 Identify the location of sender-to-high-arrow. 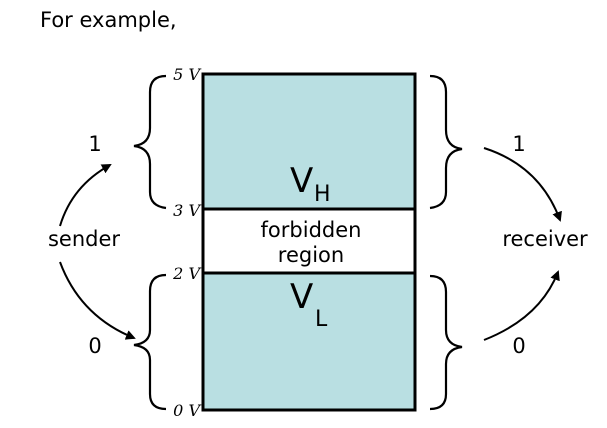
(85, 195).